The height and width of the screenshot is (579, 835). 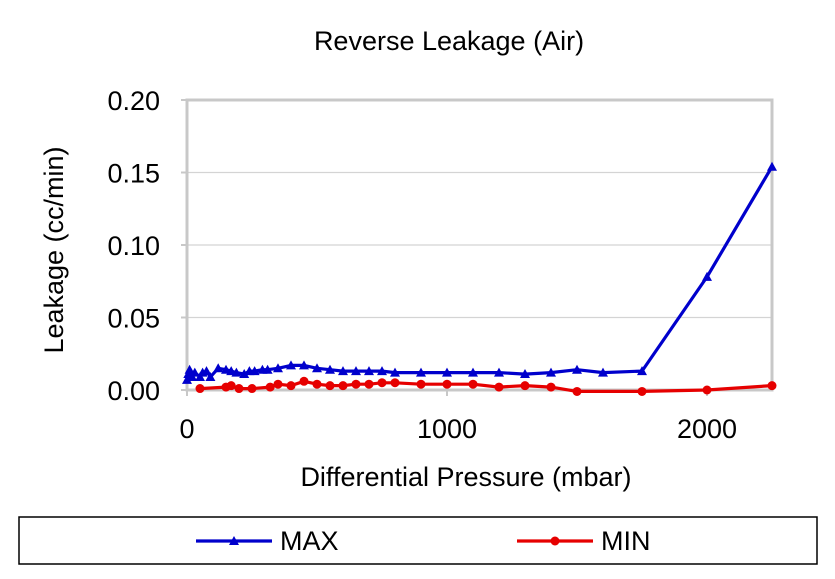 What do you see at coordinates (133, 246) in the screenshot?
I see `y-tick-label: 0.10` at bounding box center [133, 246].